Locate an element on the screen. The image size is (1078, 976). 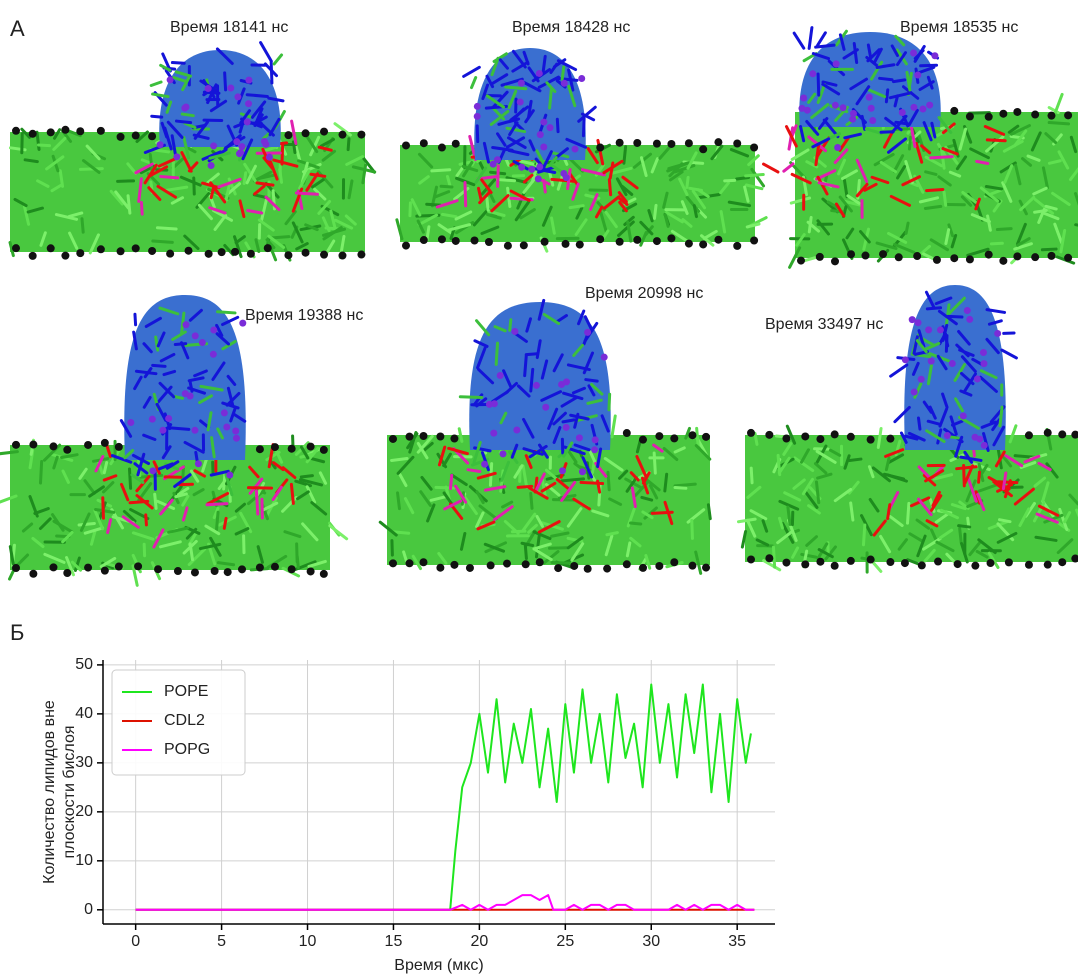
legend-label: POPG is located at coordinates (187, 749).